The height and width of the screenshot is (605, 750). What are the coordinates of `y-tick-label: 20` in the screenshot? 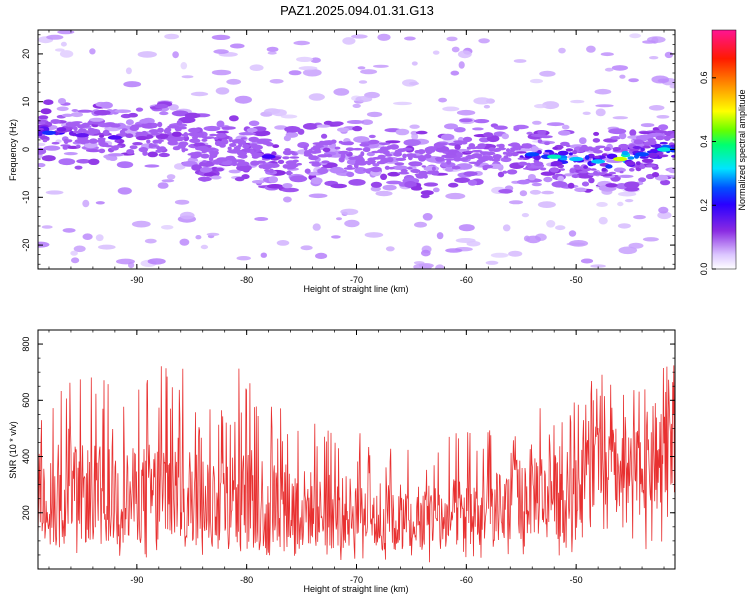 It's located at (26, 54).